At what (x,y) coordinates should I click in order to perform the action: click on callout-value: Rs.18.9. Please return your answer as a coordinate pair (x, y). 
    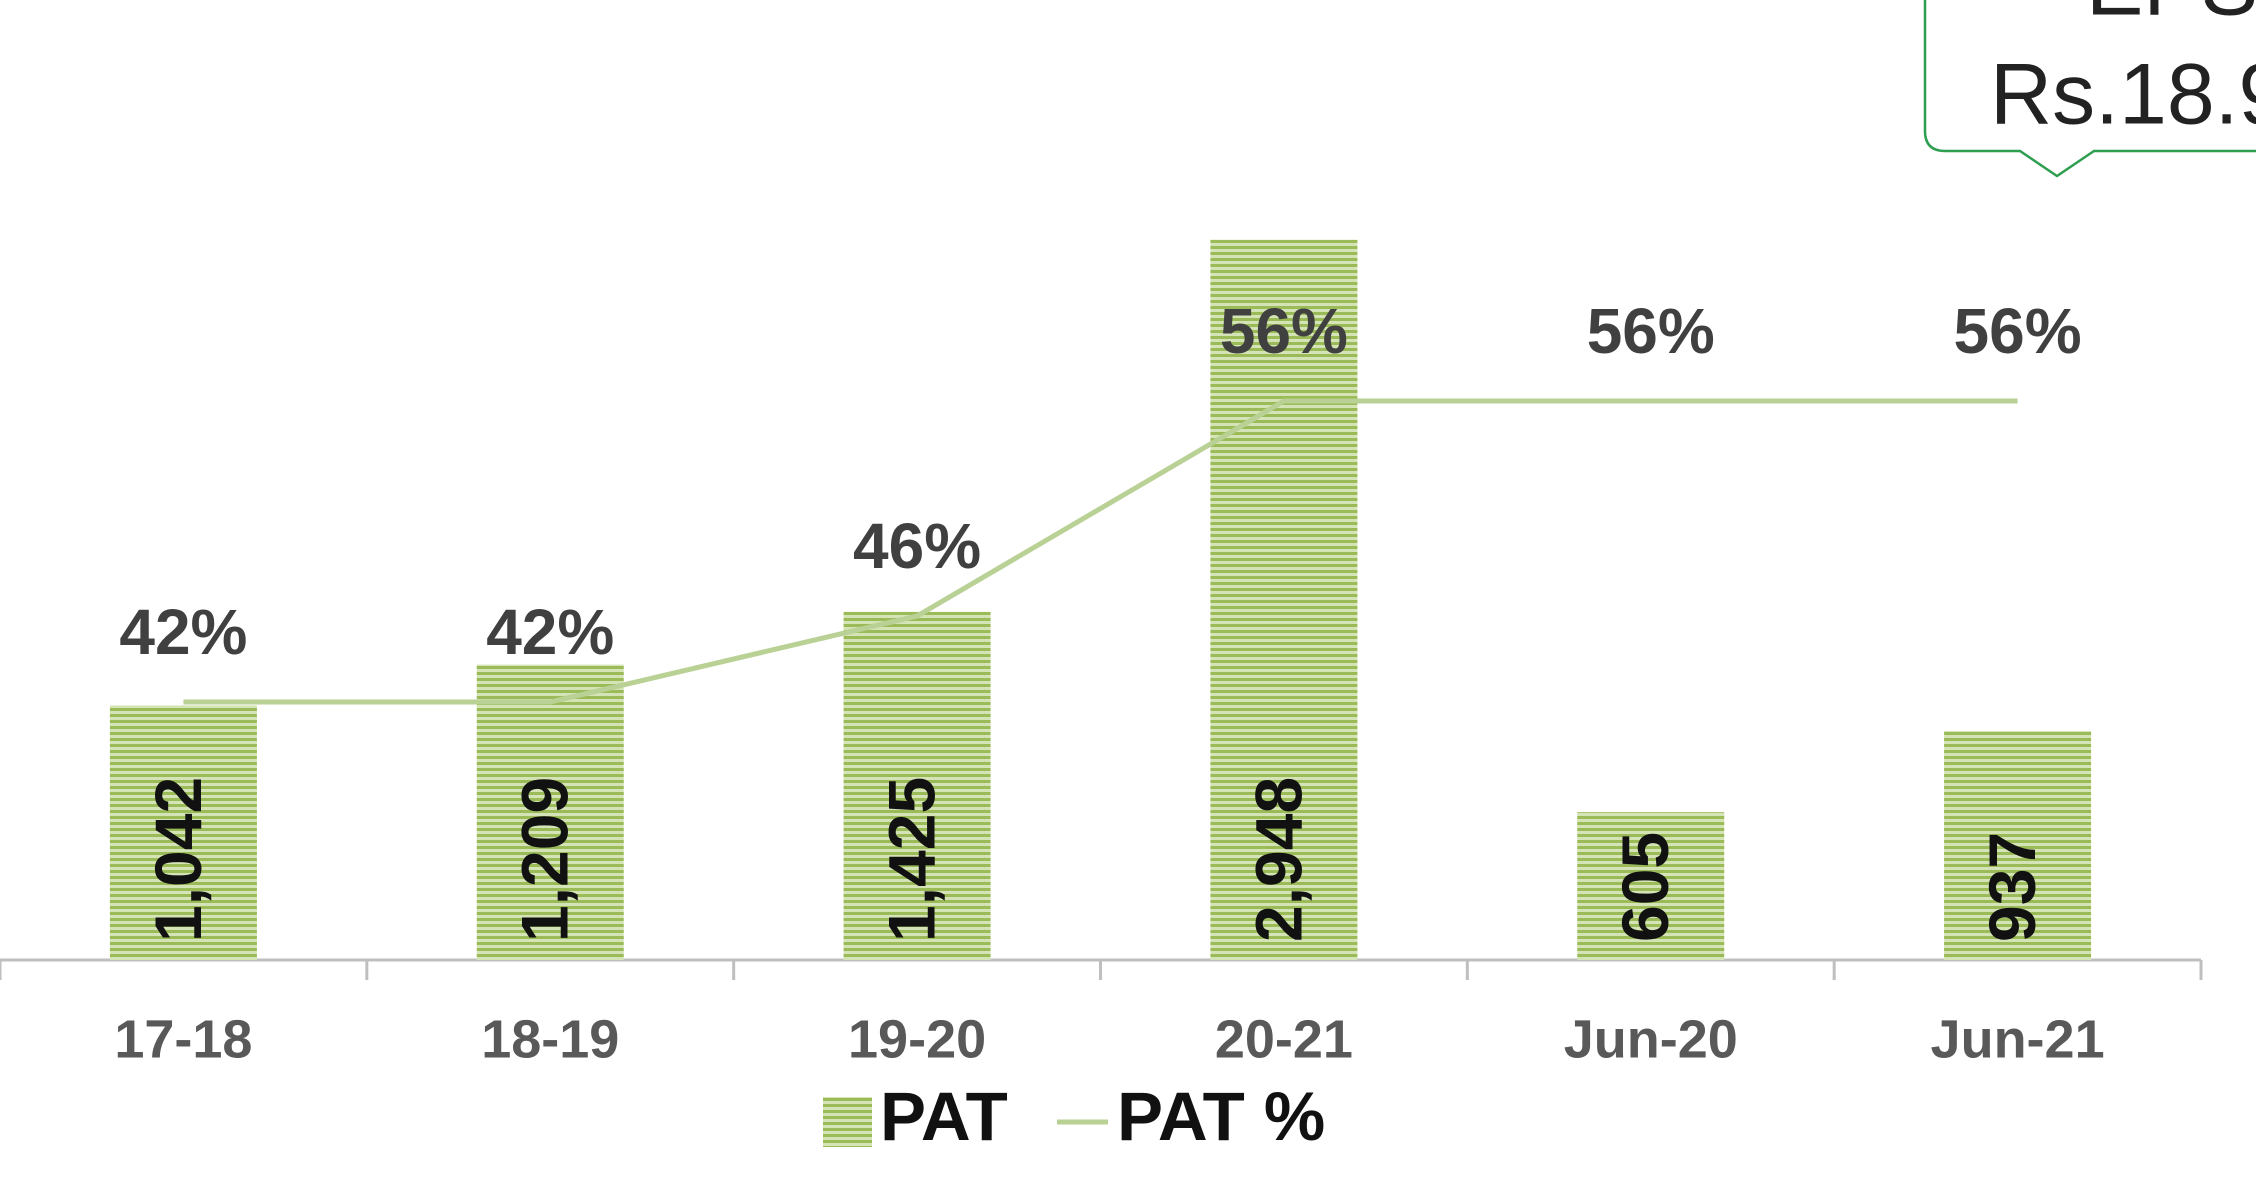
    Looking at the image, I should click on (2123, 95).